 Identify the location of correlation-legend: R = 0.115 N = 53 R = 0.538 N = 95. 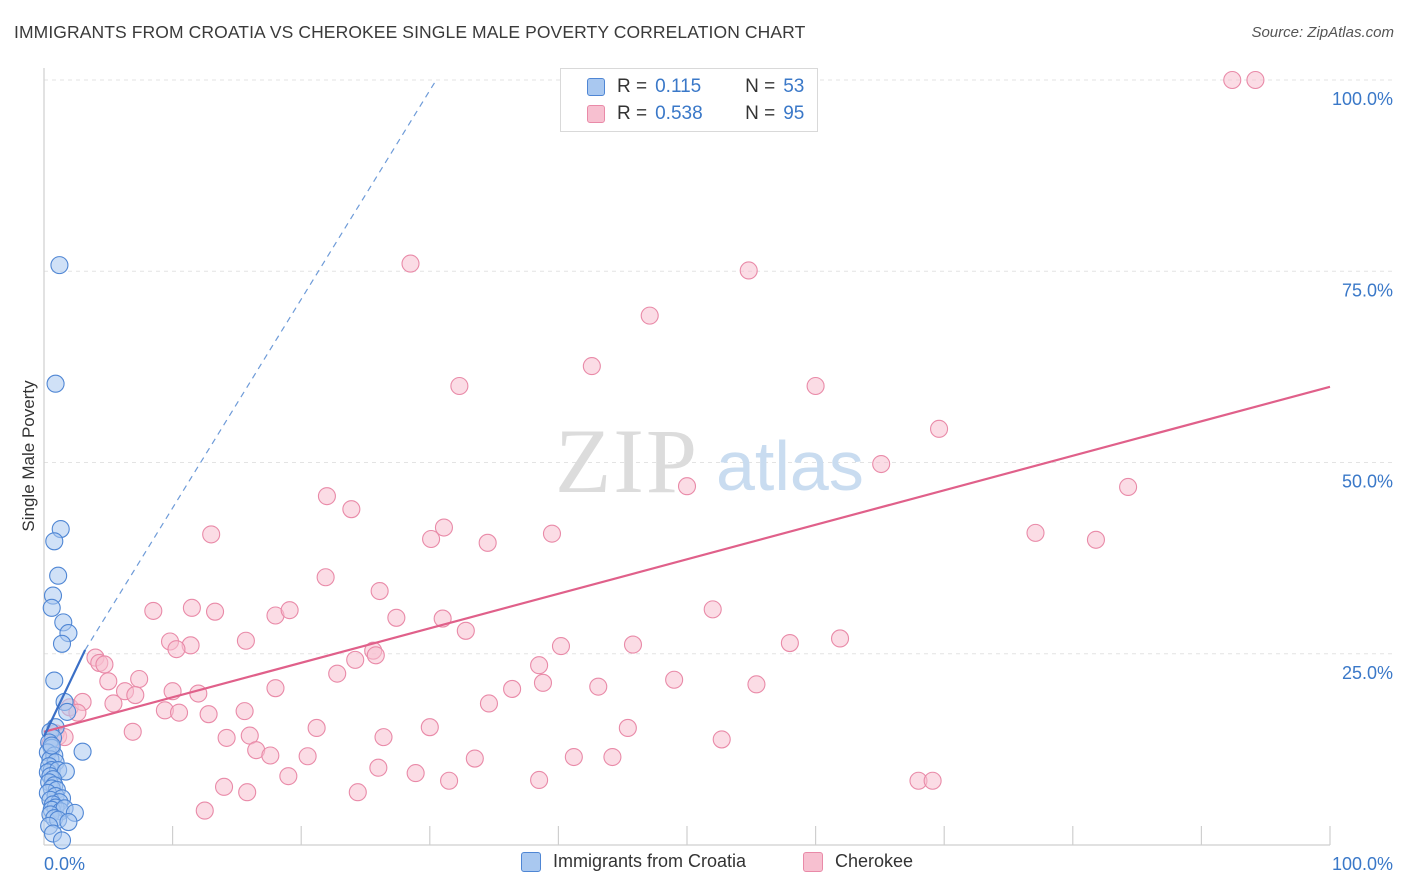
(689, 100).